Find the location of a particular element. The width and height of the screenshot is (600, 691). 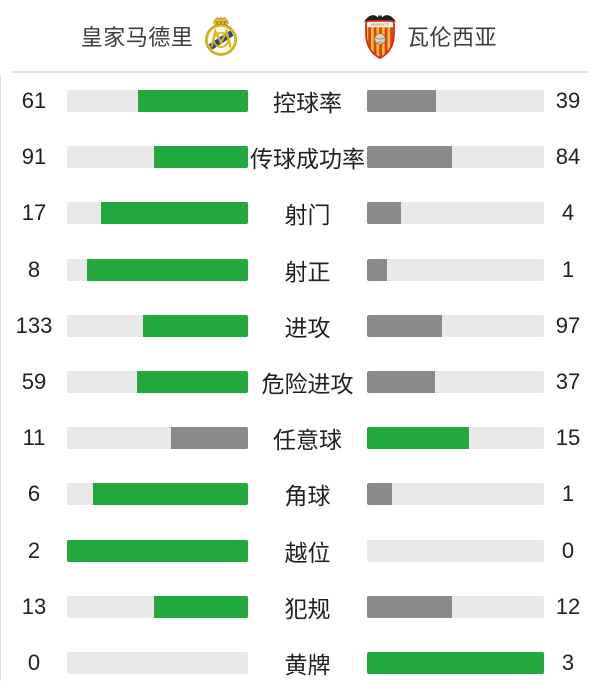

stat-row: 11 任意球 15 is located at coordinates (300, 438).